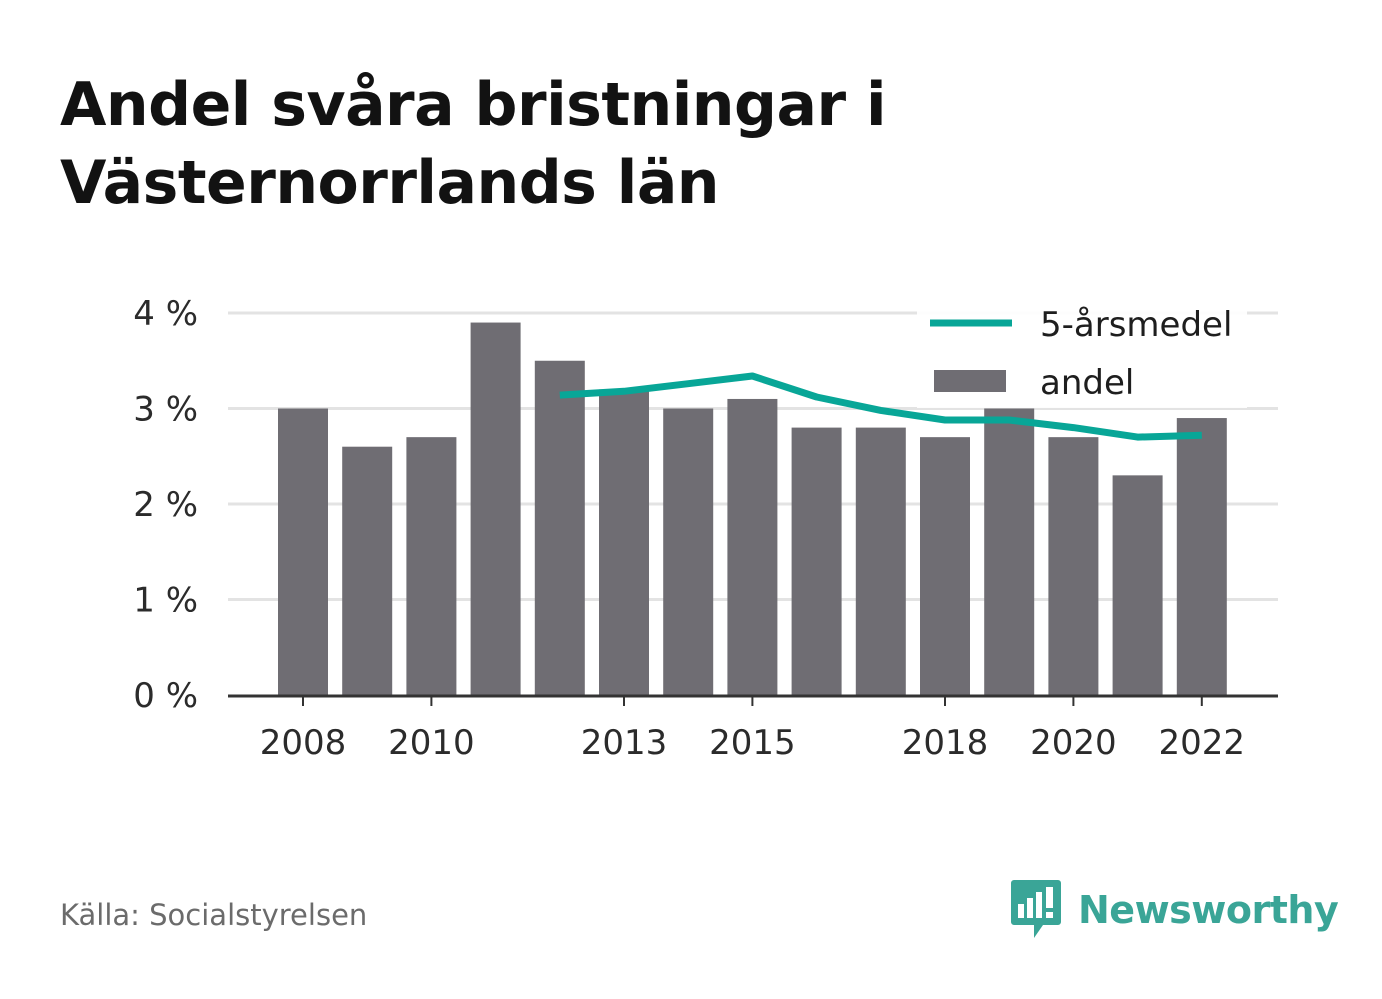  I want to click on x-tick-label: 2010, so click(431, 743).